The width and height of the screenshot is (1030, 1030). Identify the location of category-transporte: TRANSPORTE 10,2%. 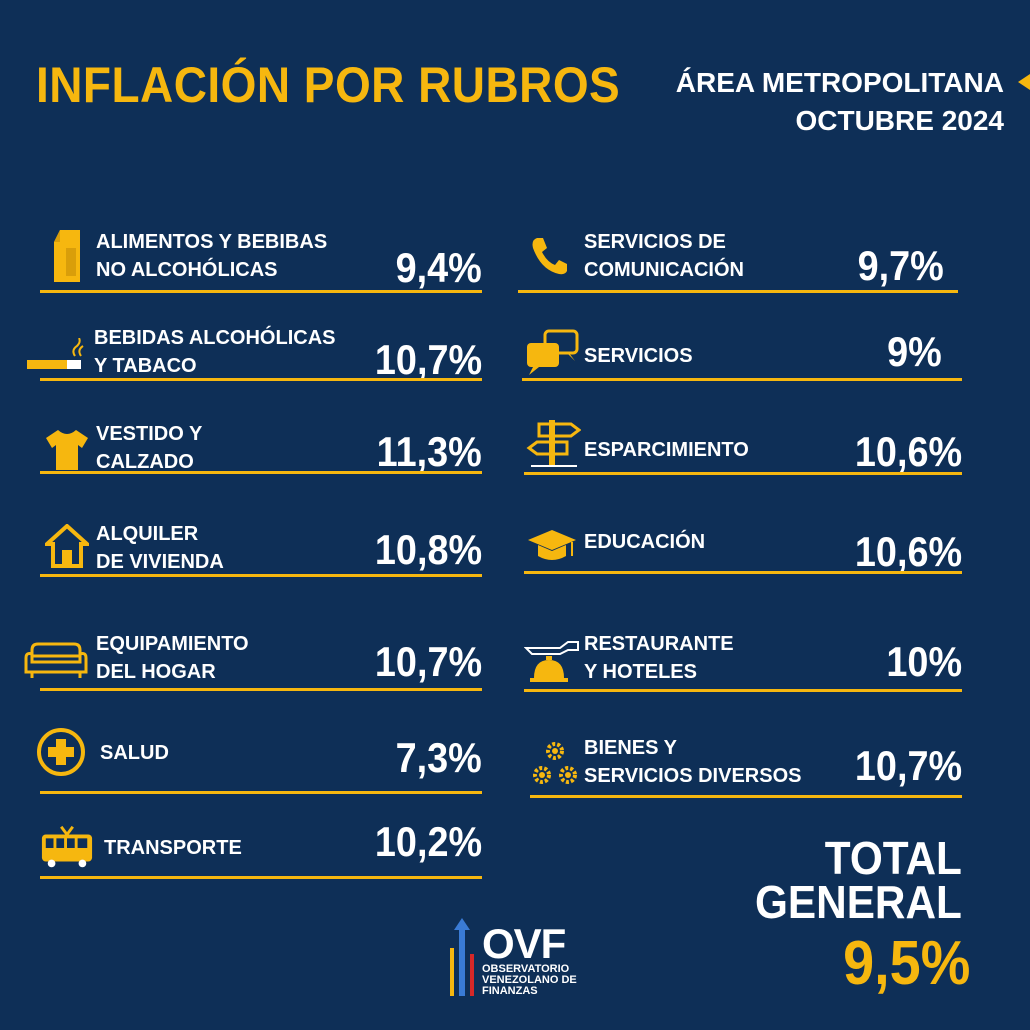
(261, 853).